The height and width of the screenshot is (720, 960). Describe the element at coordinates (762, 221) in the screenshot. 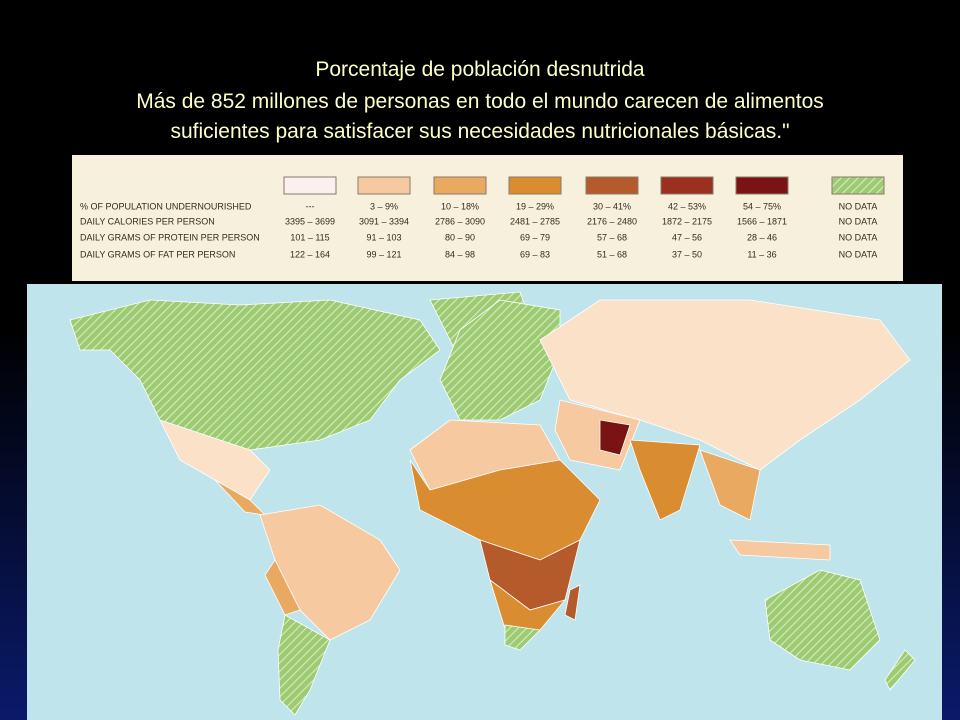

I see `legend-cell: 1566 – 1871` at that location.